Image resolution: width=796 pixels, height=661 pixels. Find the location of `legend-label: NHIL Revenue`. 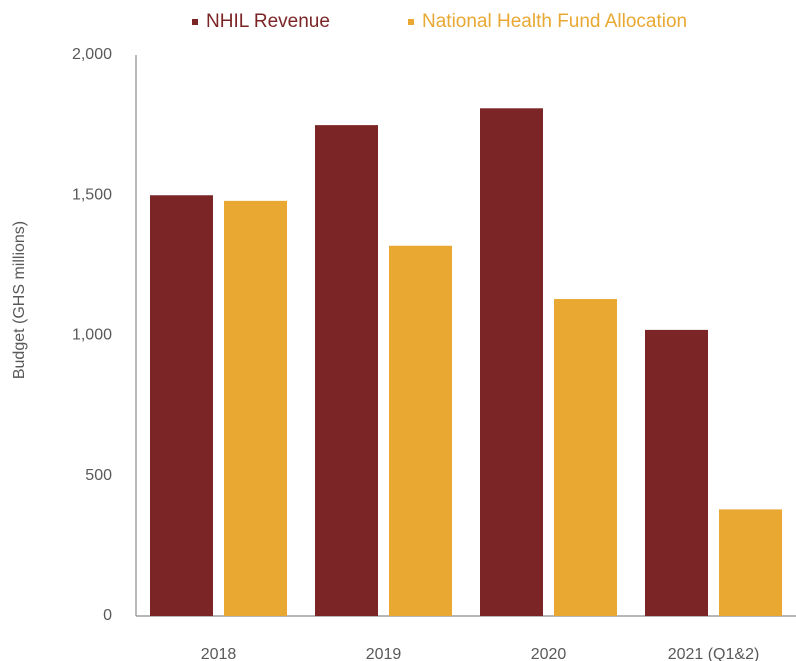

legend-label: NHIL Revenue is located at coordinates (268, 21).